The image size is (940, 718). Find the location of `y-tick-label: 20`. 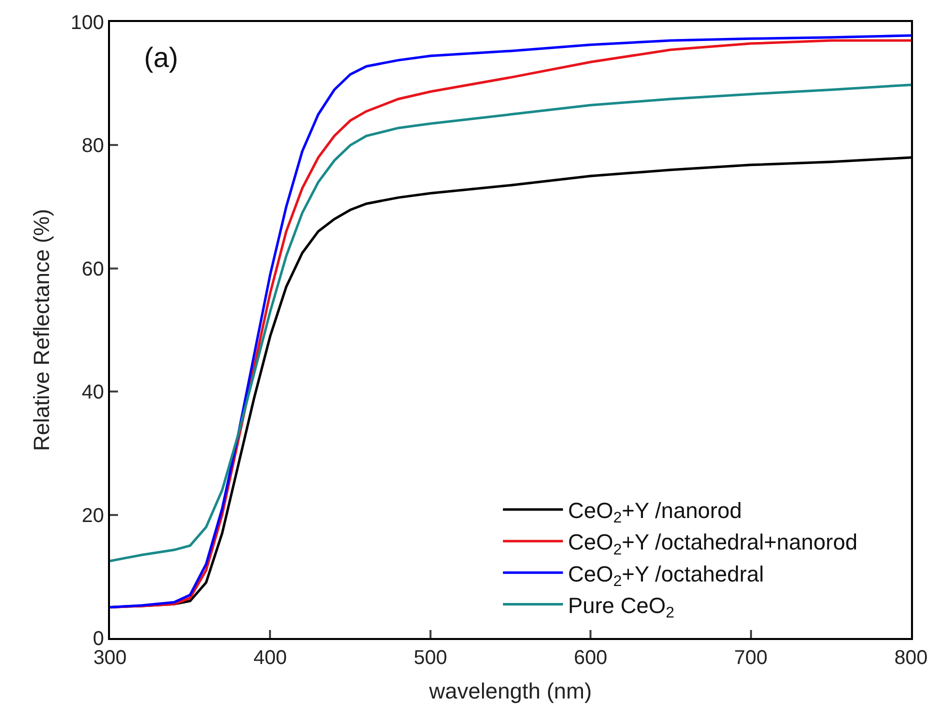

y-tick-label: 20 is located at coordinates (93, 515).